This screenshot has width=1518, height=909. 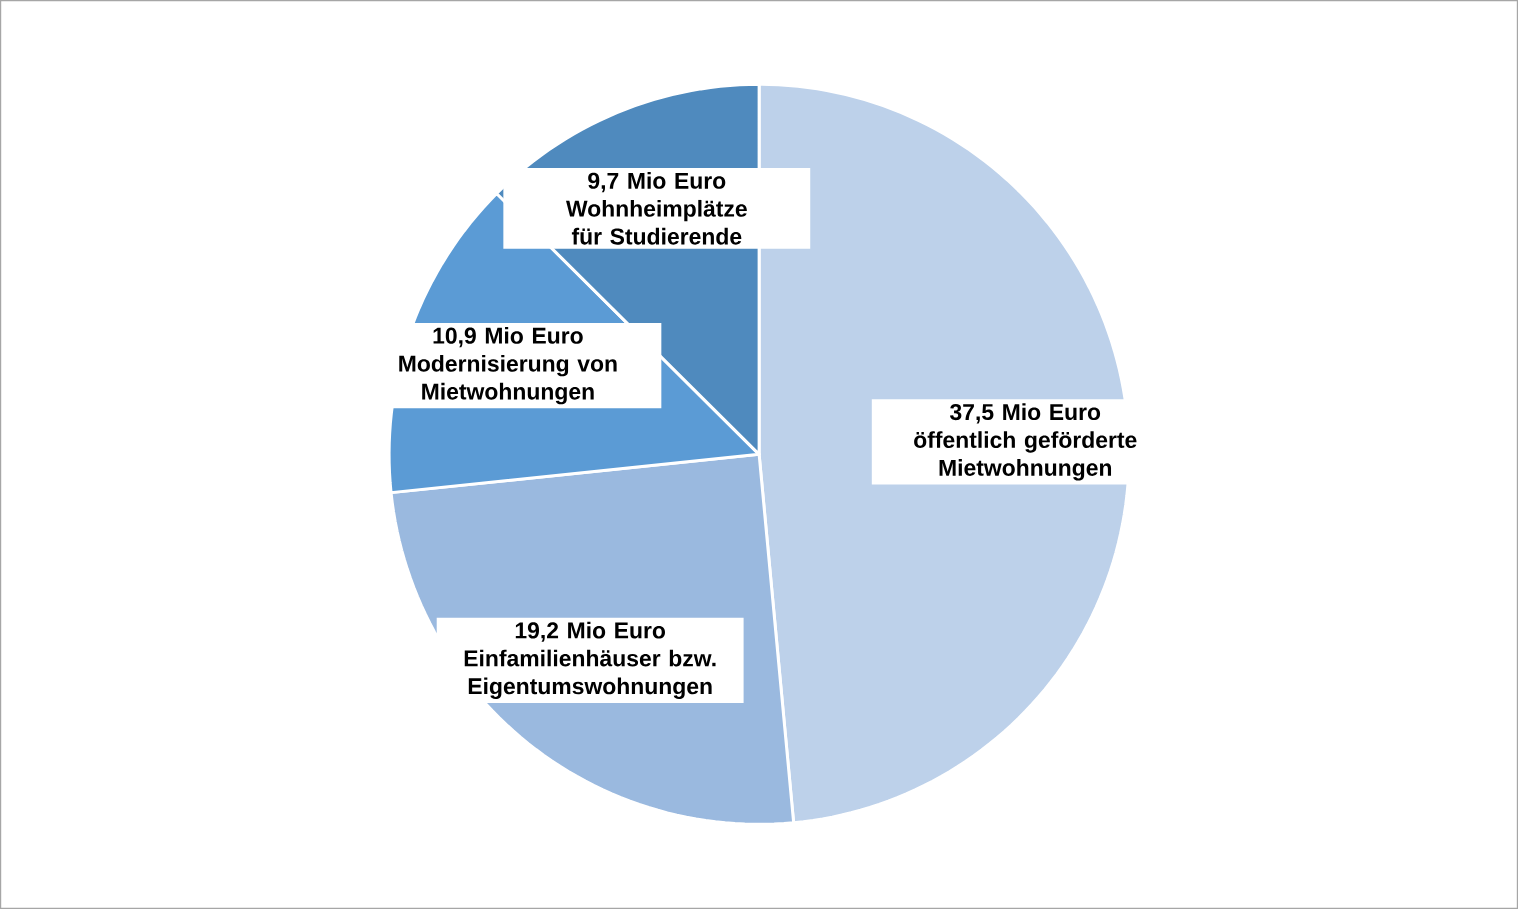 I want to click on slice-label: öffentlich geförderte Mietwohnungen, so click(x=1025, y=456).